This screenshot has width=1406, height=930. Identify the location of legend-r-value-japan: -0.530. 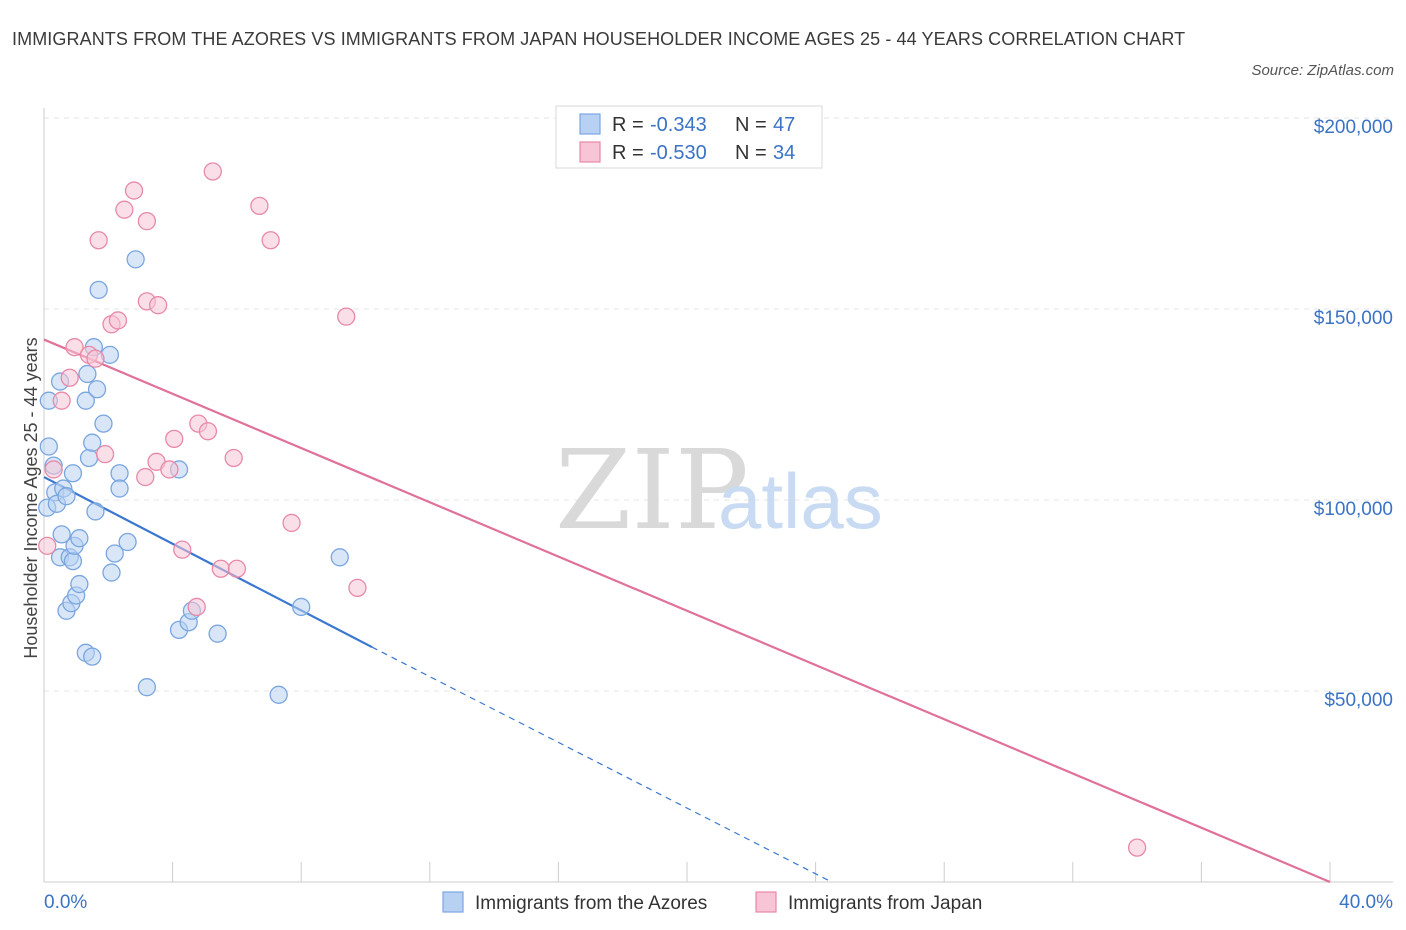
(678, 153).